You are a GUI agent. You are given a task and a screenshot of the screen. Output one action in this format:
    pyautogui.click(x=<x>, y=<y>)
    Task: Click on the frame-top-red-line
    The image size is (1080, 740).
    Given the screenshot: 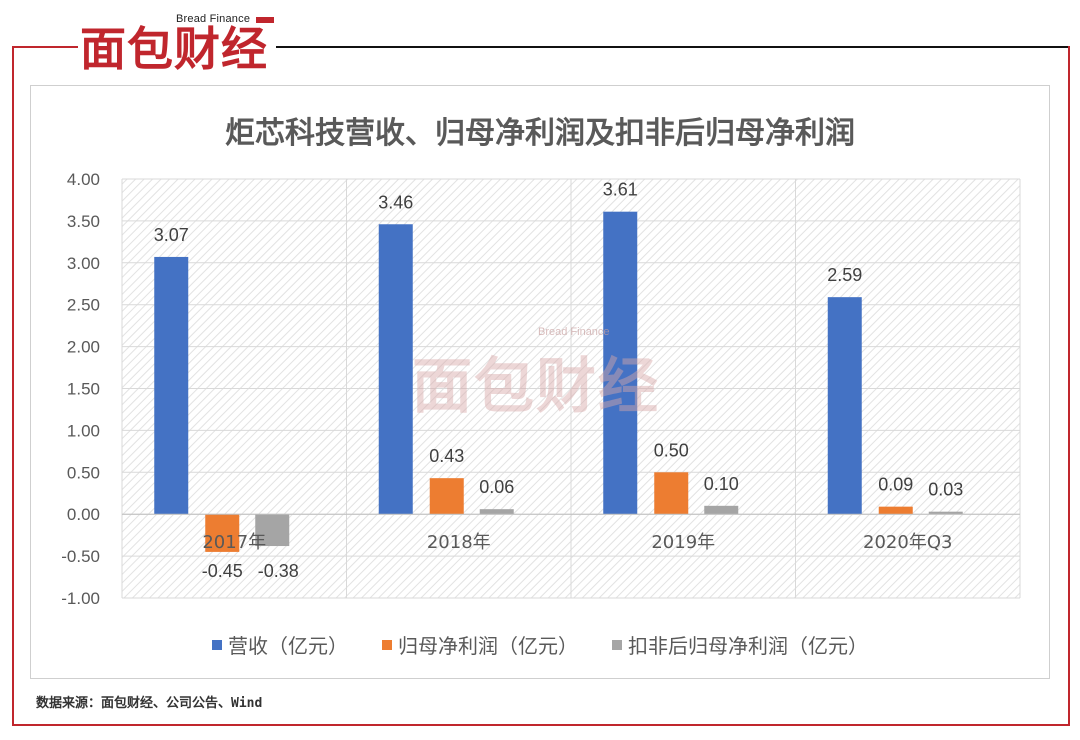 What is the action you would take?
    pyautogui.click(x=45, y=47)
    